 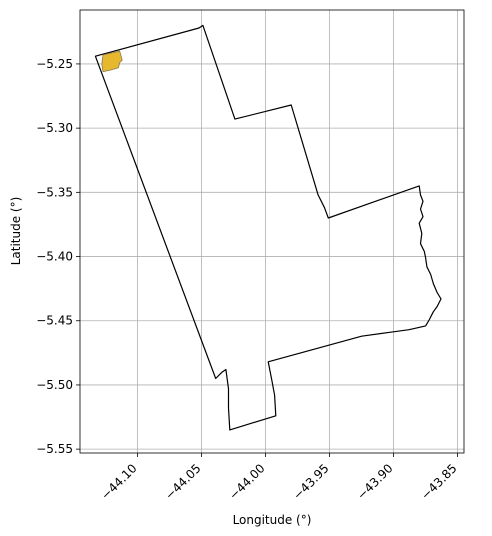 What do you see at coordinates (54, 449) in the screenshot?
I see `y-tick-label: −5.55` at bounding box center [54, 449].